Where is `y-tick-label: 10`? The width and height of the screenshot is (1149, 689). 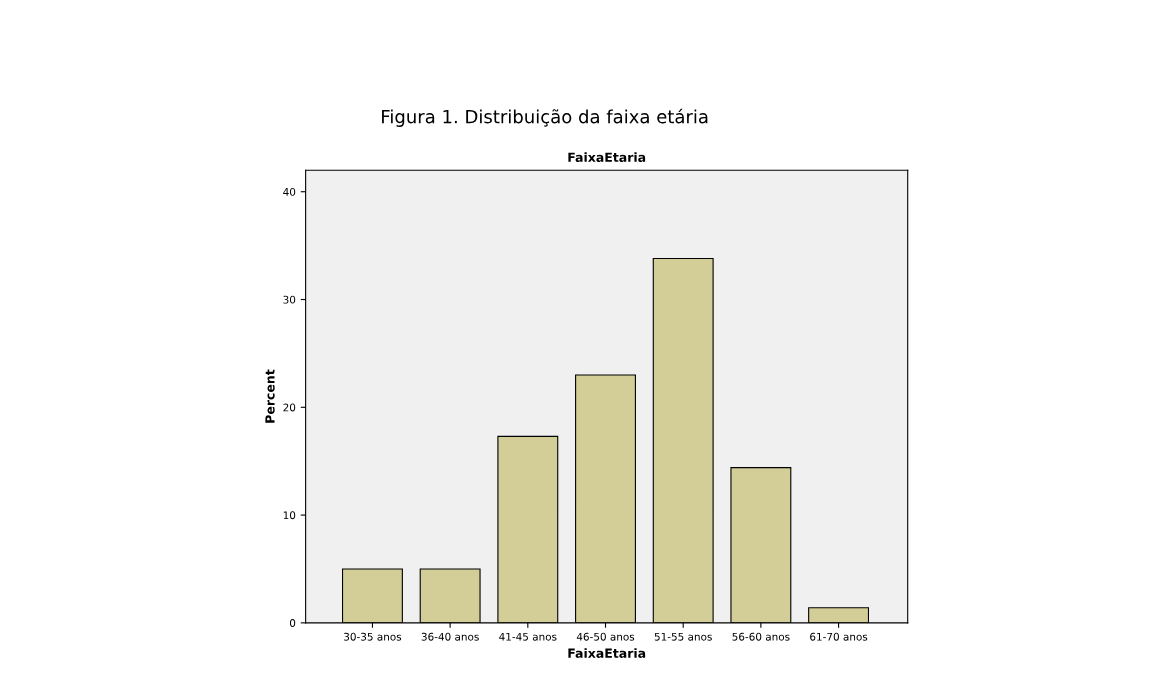
y-tick-label: 10 is located at coordinates (289, 515).